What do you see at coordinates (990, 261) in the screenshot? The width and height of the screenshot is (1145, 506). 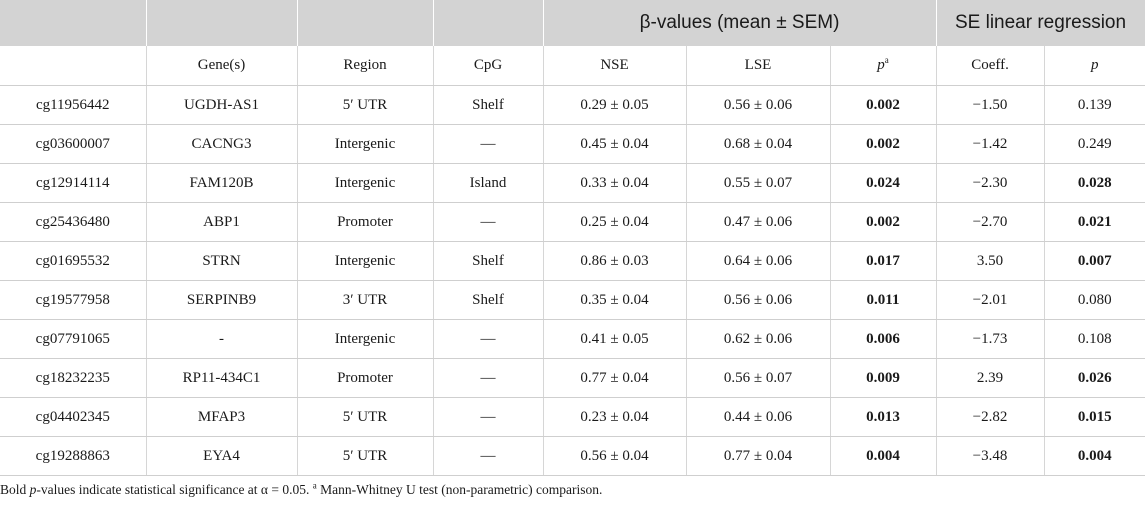 I see `cell-coeff: 3.50` at bounding box center [990, 261].